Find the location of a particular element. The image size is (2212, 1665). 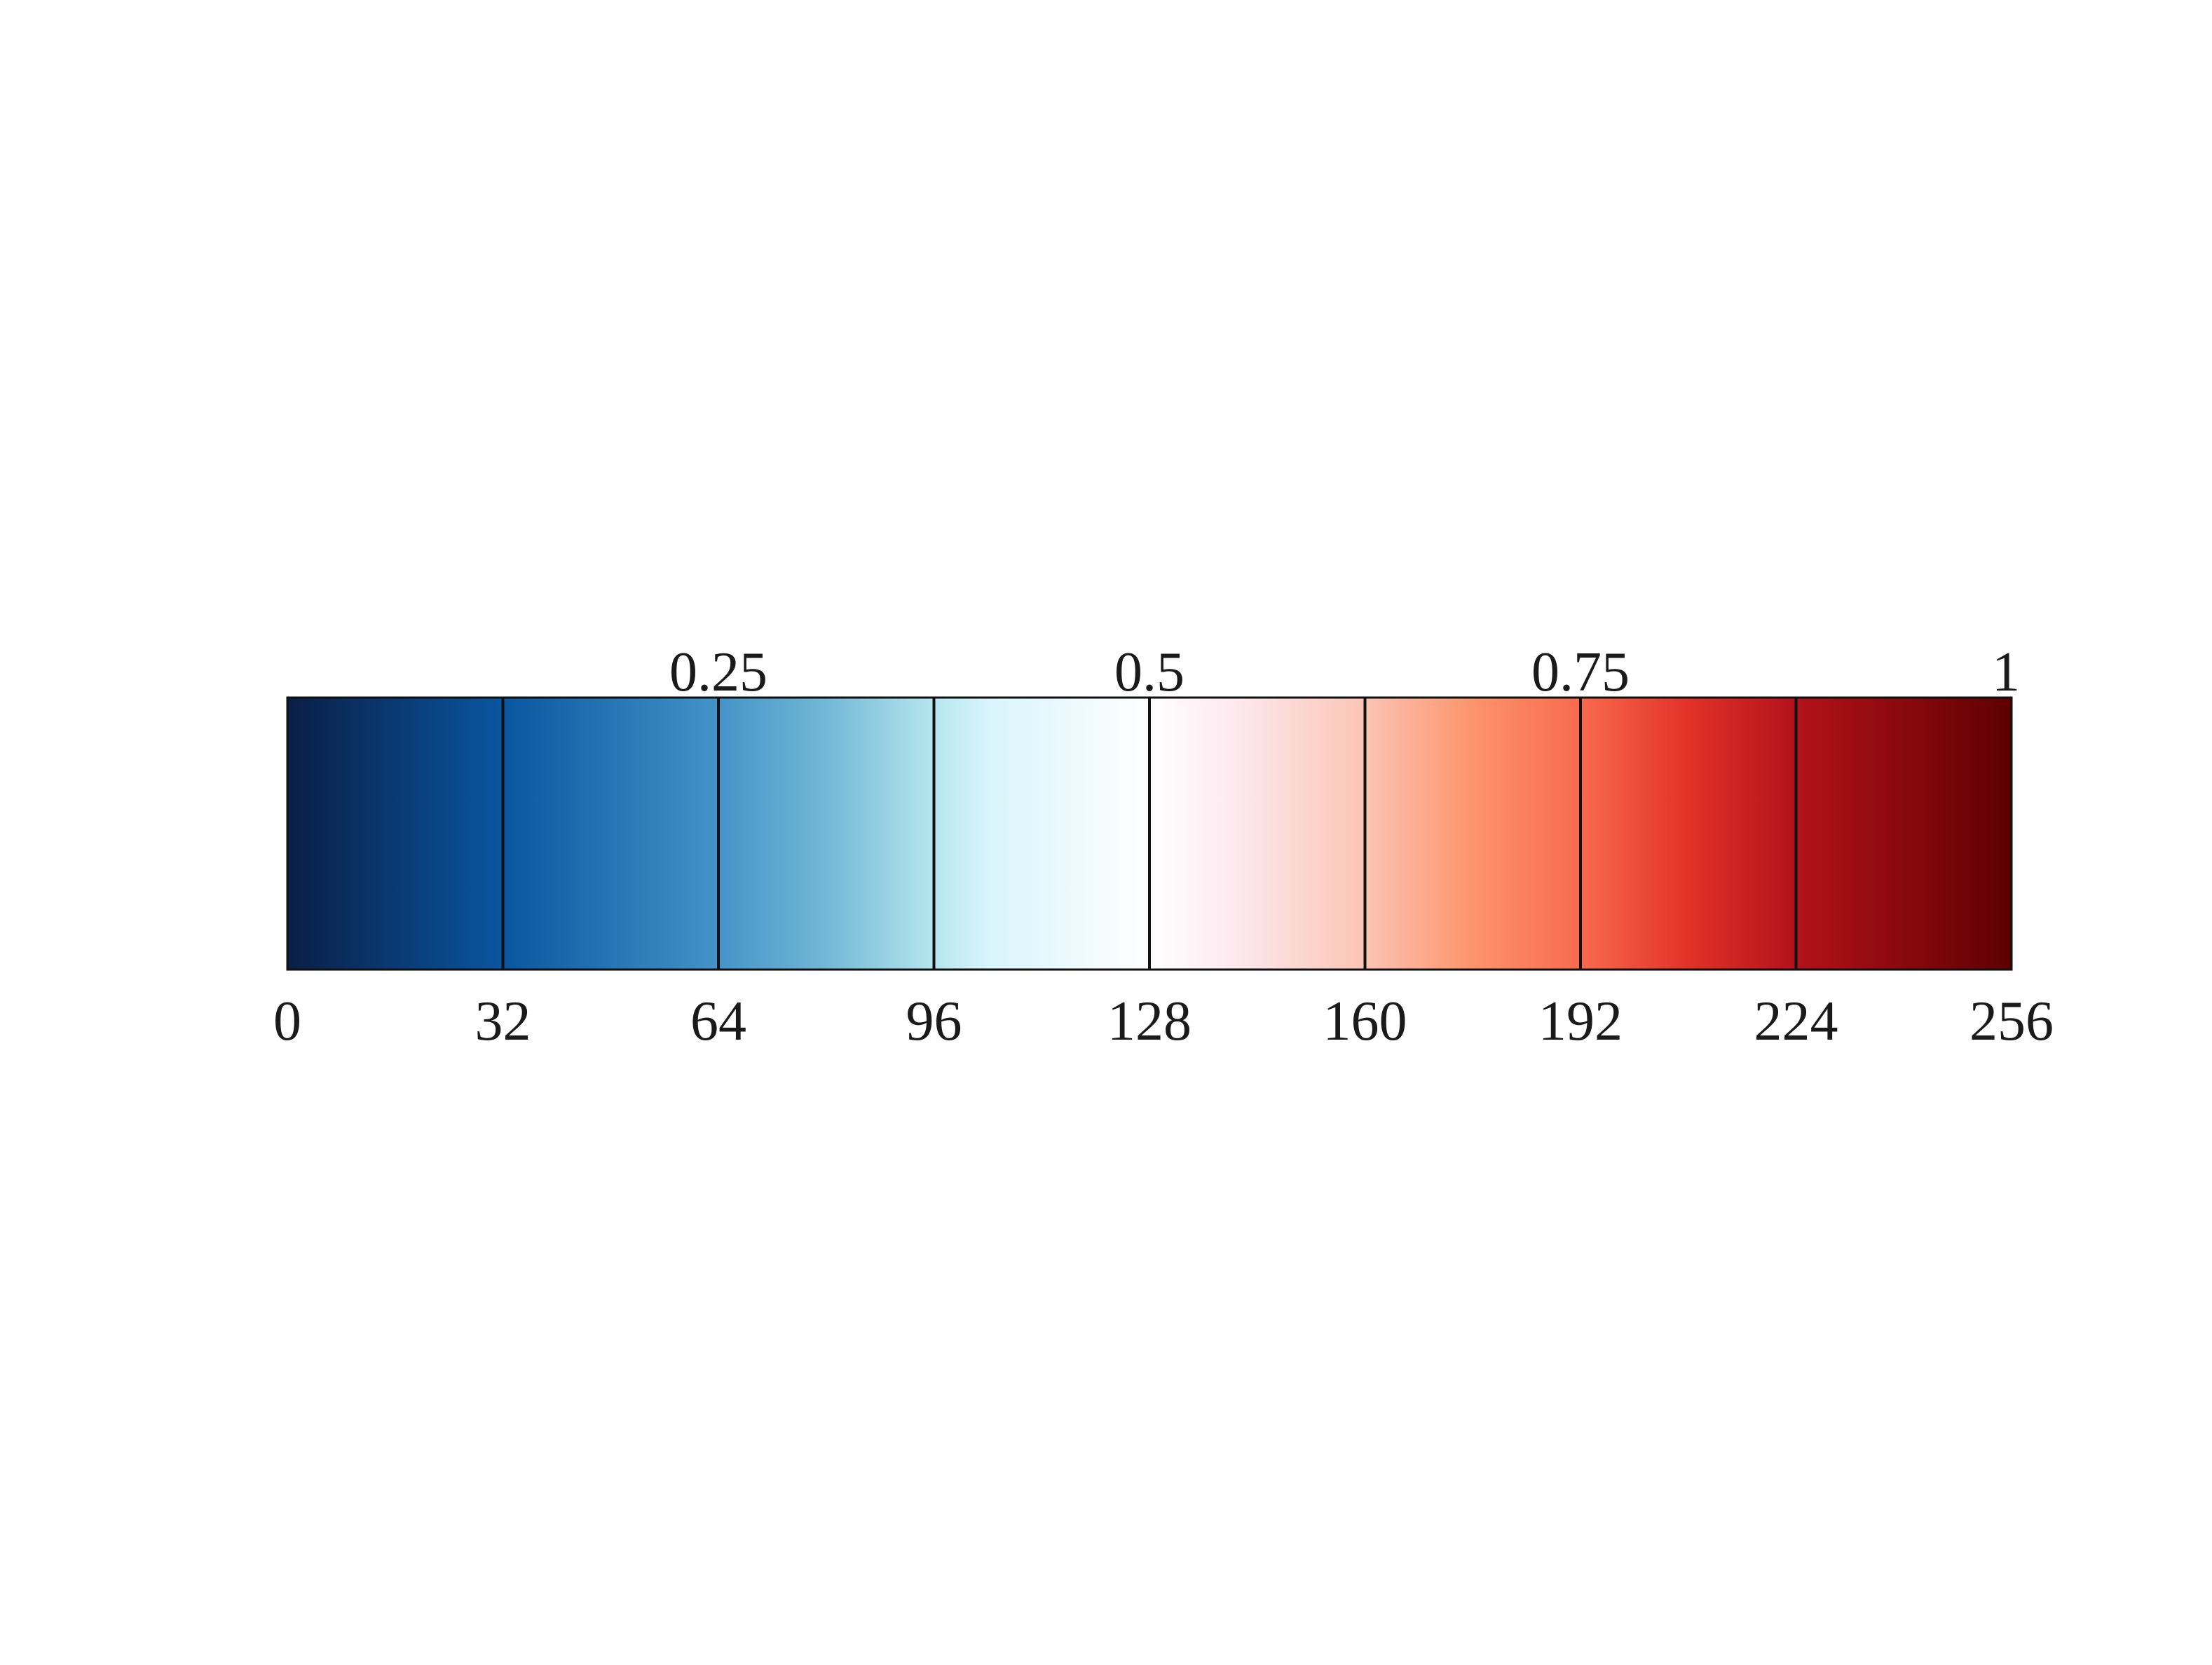

bottom-tick-label: 160 is located at coordinates (1365, 1021).